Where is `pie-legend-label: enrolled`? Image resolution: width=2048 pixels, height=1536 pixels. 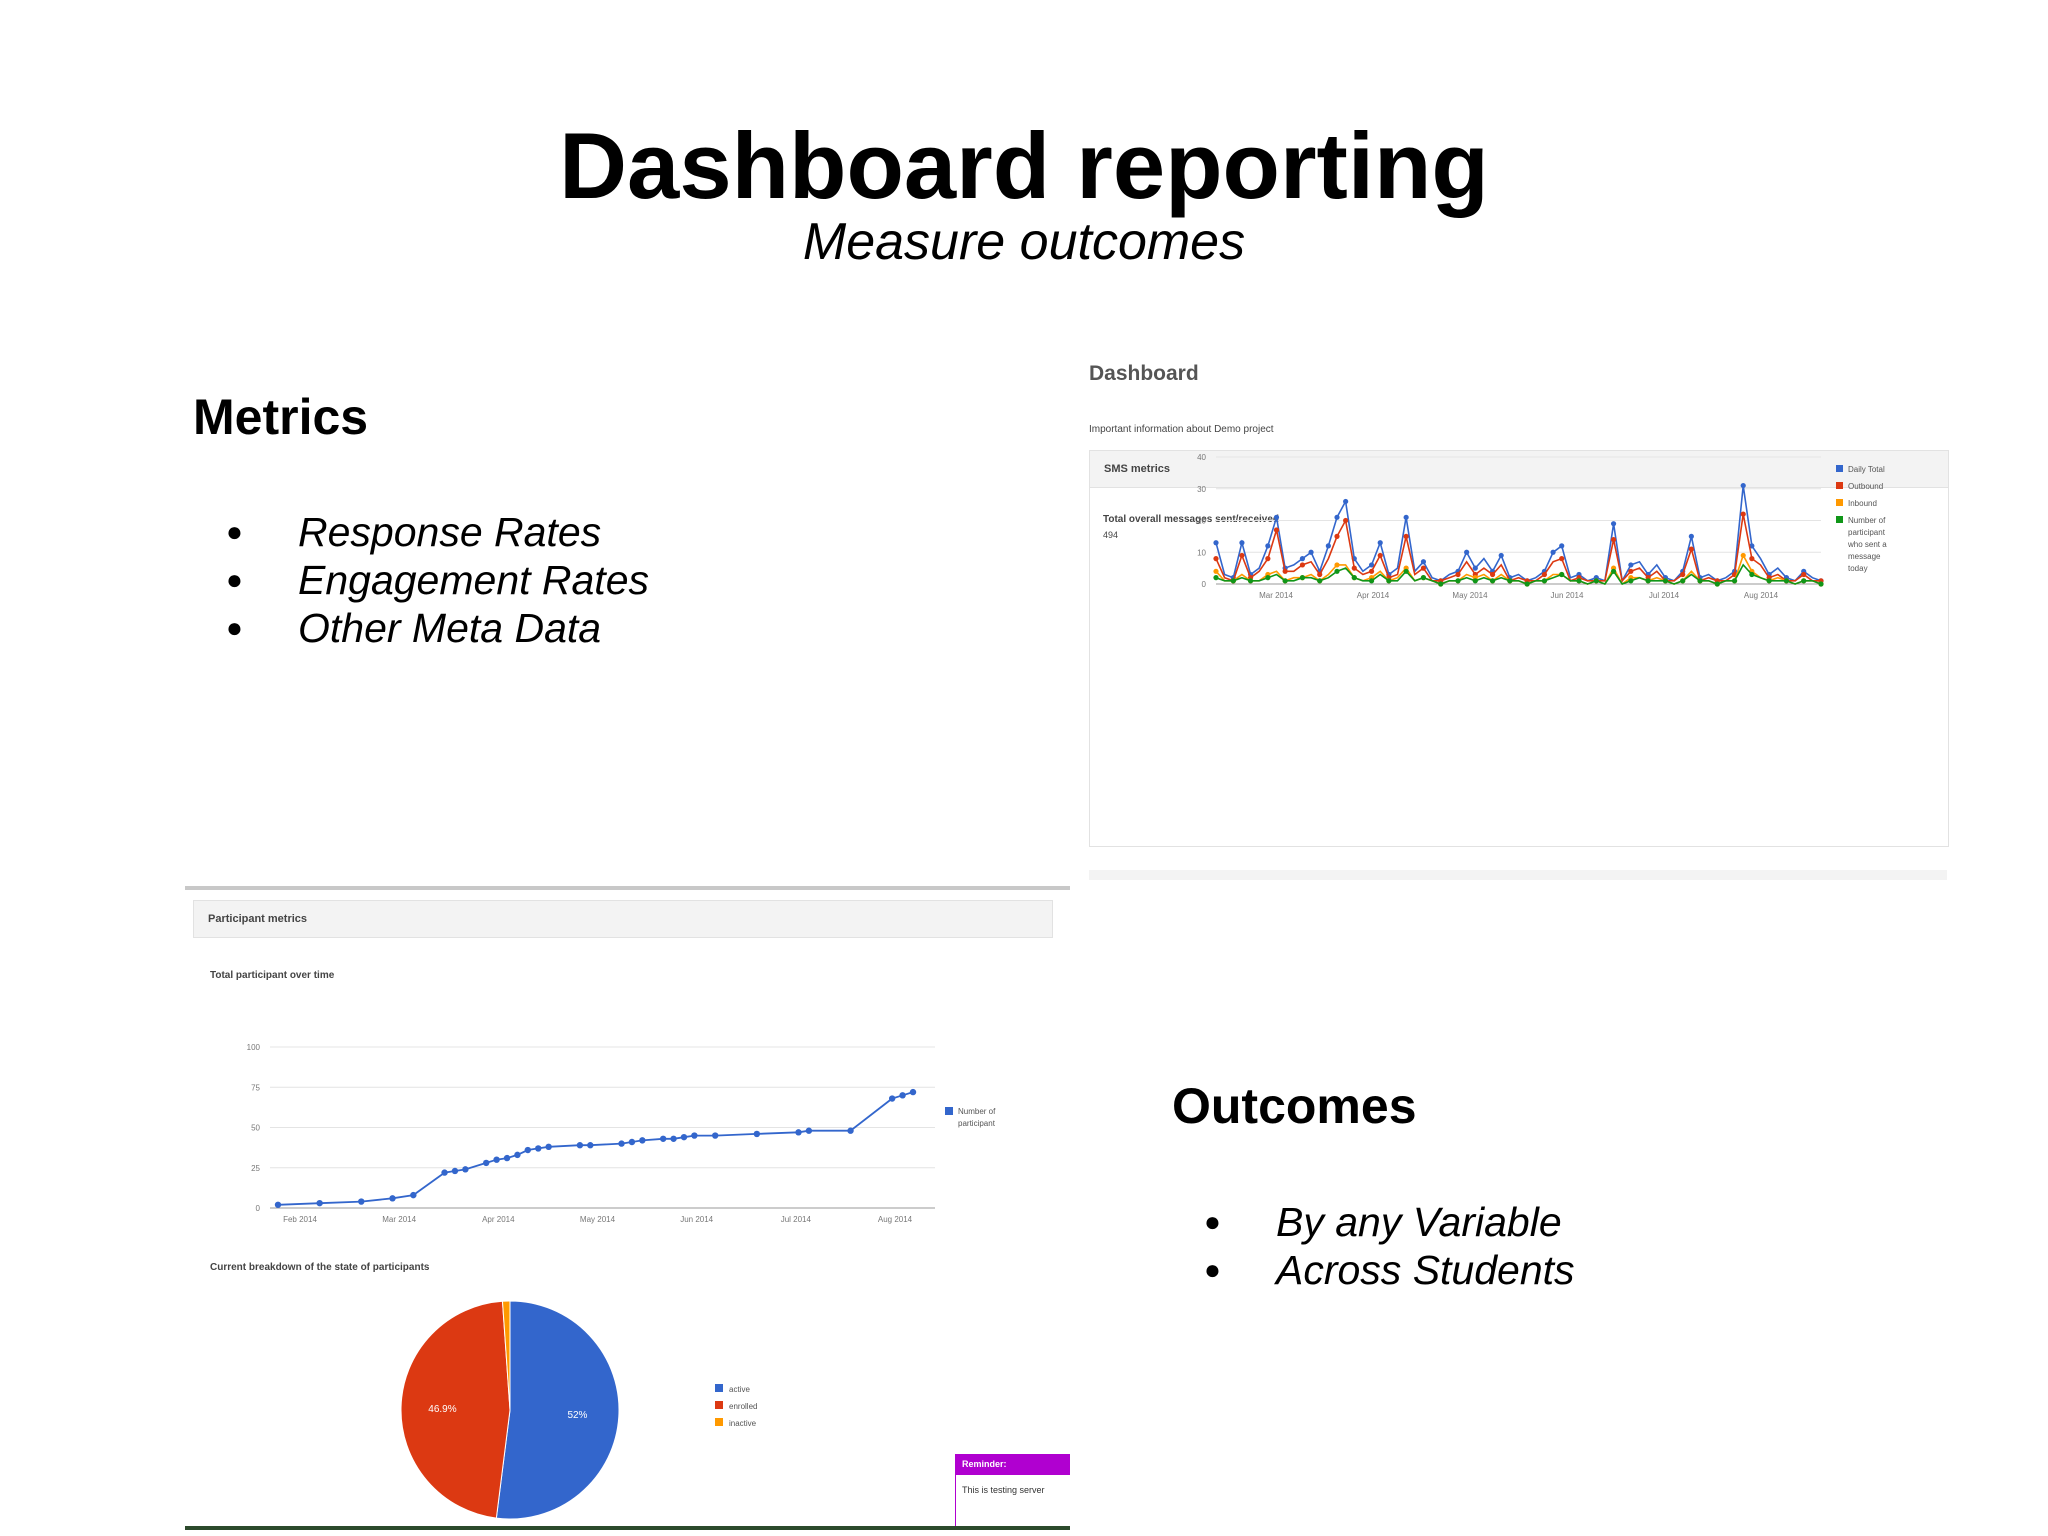
pie-legend-label: enrolled is located at coordinates (743, 1406).